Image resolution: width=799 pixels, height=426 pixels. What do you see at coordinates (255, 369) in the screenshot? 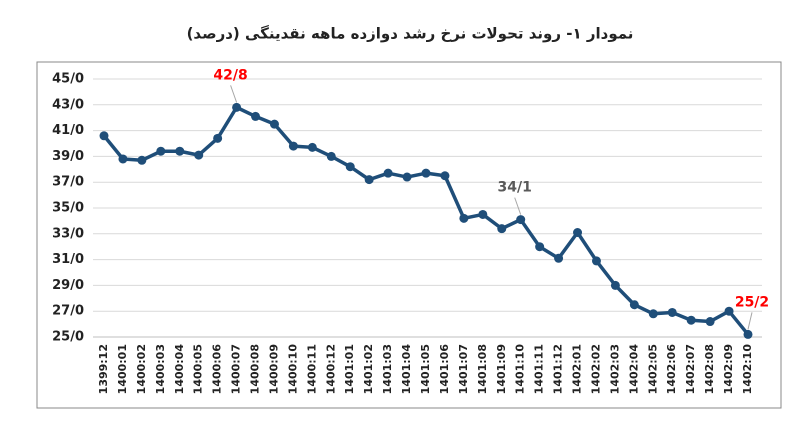
I see `x-tick-label: 1400:08` at bounding box center [255, 369].